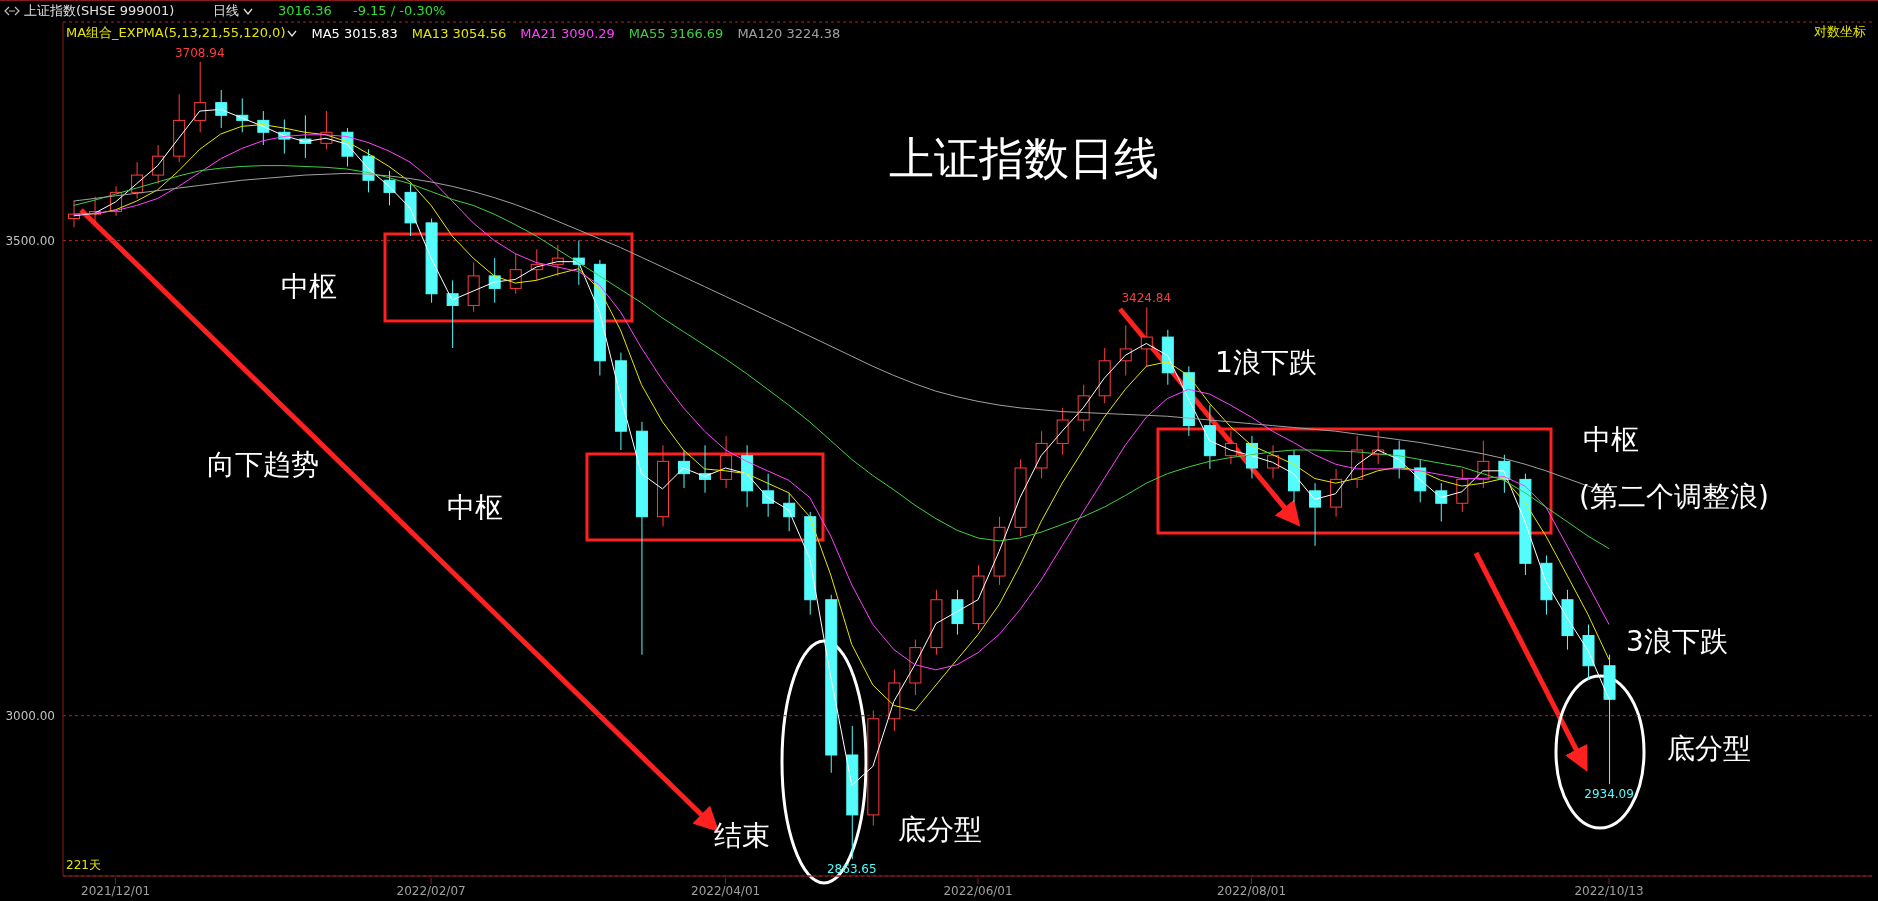 Image resolution: width=1878 pixels, height=901 pixels. Describe the element at coordinates (305, 10) in the screenshot. I see `text: 3016.36` at that location.